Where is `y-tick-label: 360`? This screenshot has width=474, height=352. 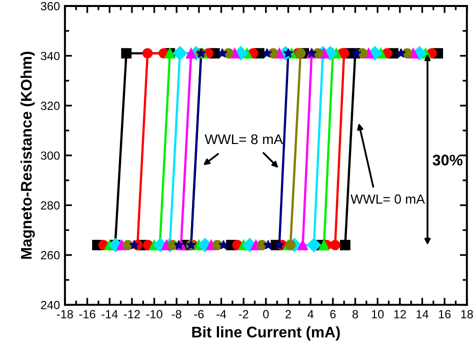
y-tick-label: 360 is located at coordinates (50, 6).